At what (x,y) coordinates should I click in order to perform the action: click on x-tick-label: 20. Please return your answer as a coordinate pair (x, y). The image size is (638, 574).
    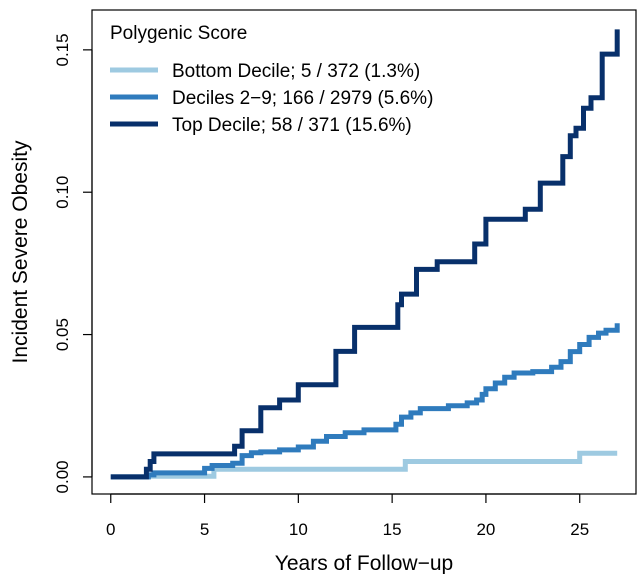
    Looking at the image, I should click on (485, 529).